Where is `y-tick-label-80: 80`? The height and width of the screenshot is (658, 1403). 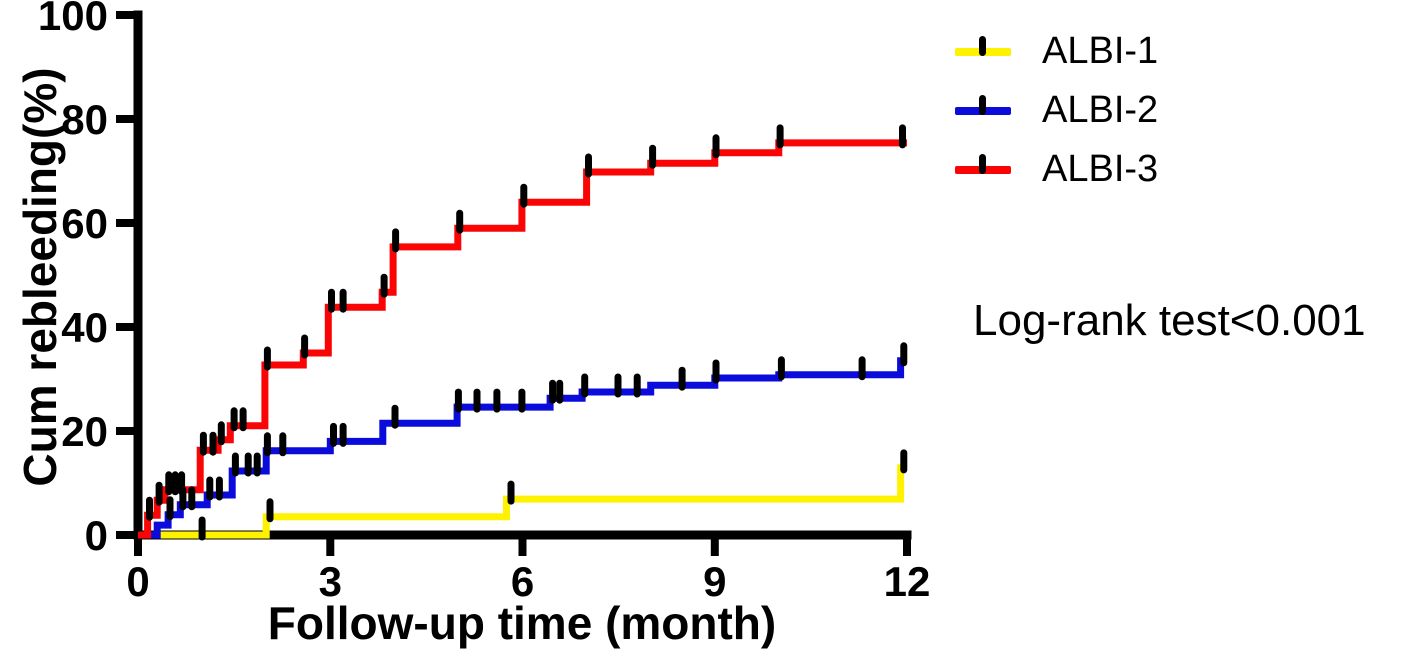
y-tick-label-80: 80 is located at coordinates (84, 119).